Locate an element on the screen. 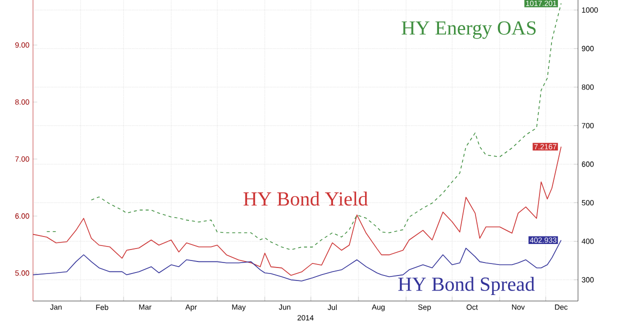 This screenshot has height=322, width=620. series-label: HY Bond Yield is located at coordinates (306, 199).